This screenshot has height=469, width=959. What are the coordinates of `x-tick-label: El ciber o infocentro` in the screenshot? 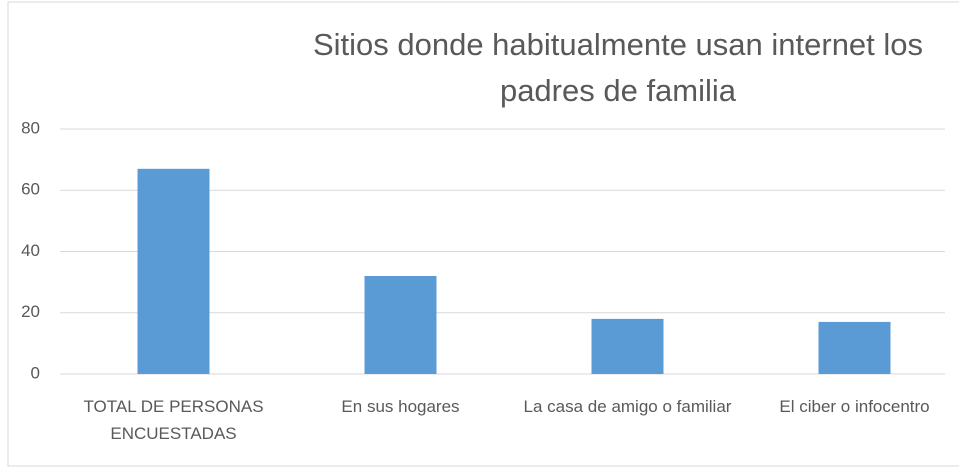 It's located at (854, 406).